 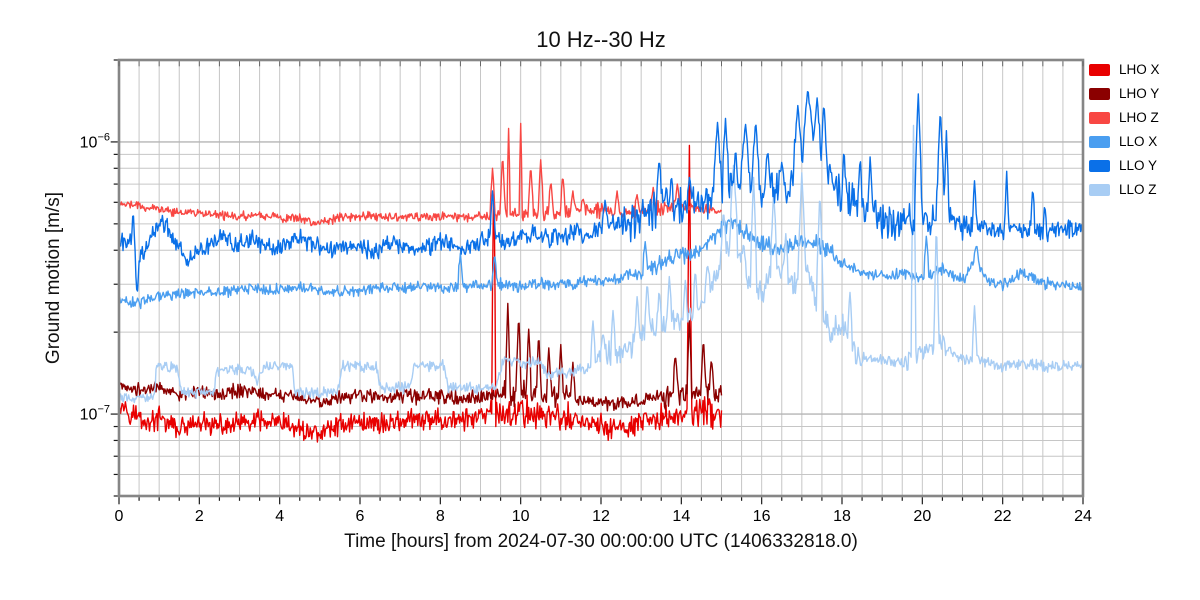 I want to click on x-tick-label: 22, so click(x=1003, y=516).